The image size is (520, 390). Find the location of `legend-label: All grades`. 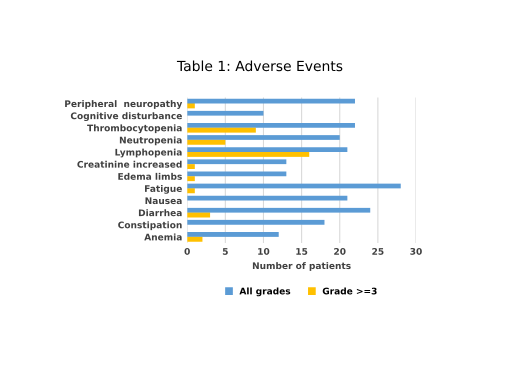

legend-label: All grades is located at coordinates (264, 291).